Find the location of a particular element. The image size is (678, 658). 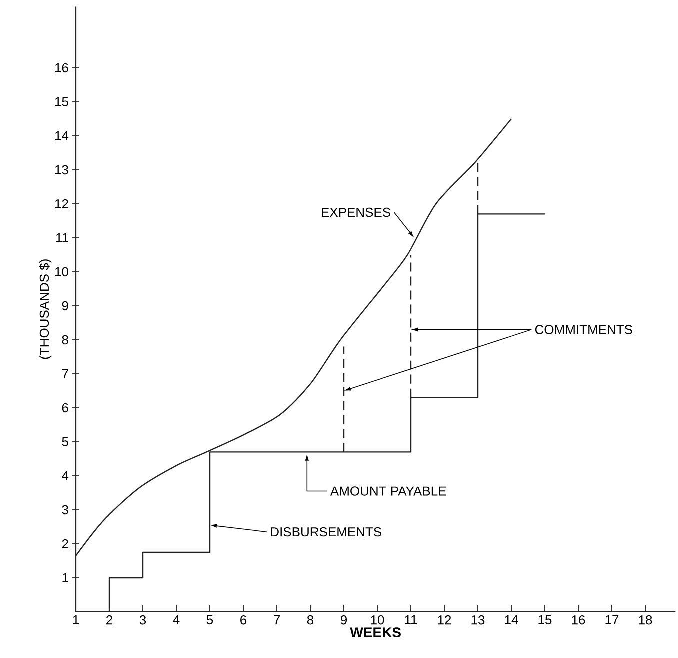

y-tick-label: 1 is located at coordinates (65, 578).